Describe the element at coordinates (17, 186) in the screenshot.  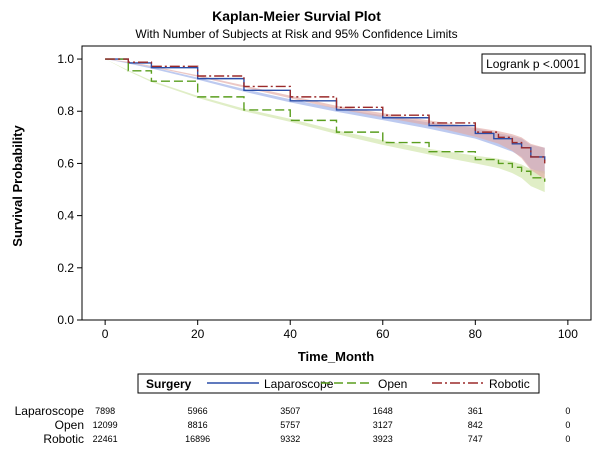
I see `y-axis-label: Survival Probability` at that location.